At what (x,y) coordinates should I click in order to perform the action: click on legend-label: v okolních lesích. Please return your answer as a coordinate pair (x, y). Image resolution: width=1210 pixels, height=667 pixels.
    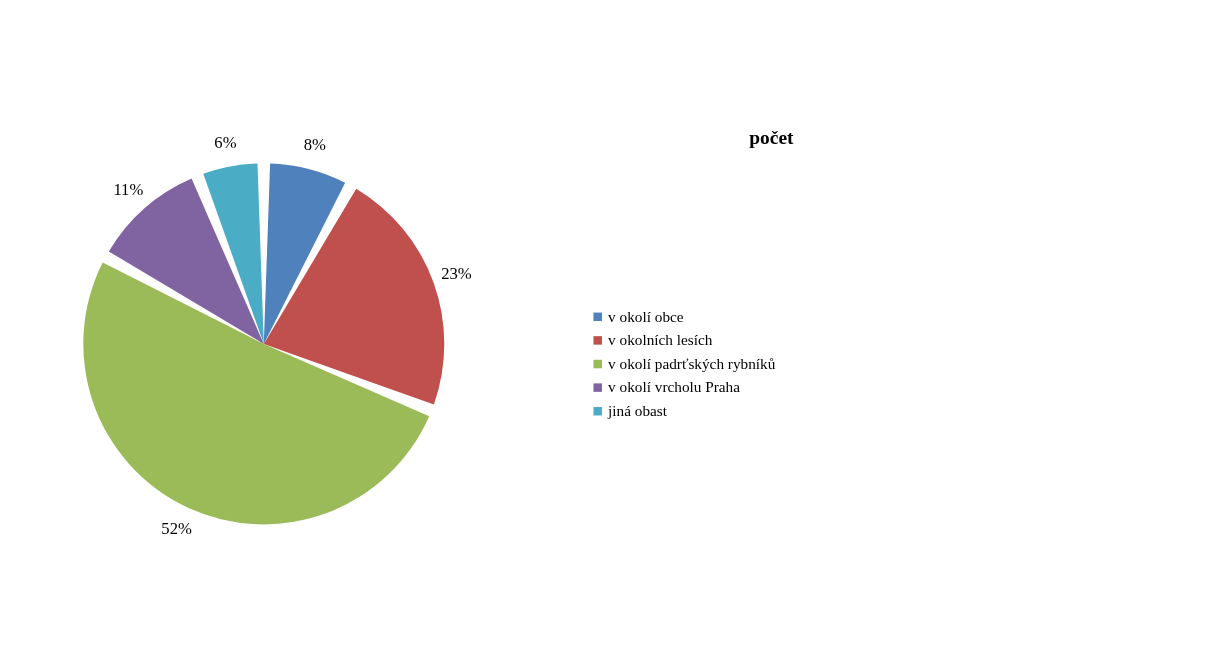
    Looking at the image, I should click on (660, 340).